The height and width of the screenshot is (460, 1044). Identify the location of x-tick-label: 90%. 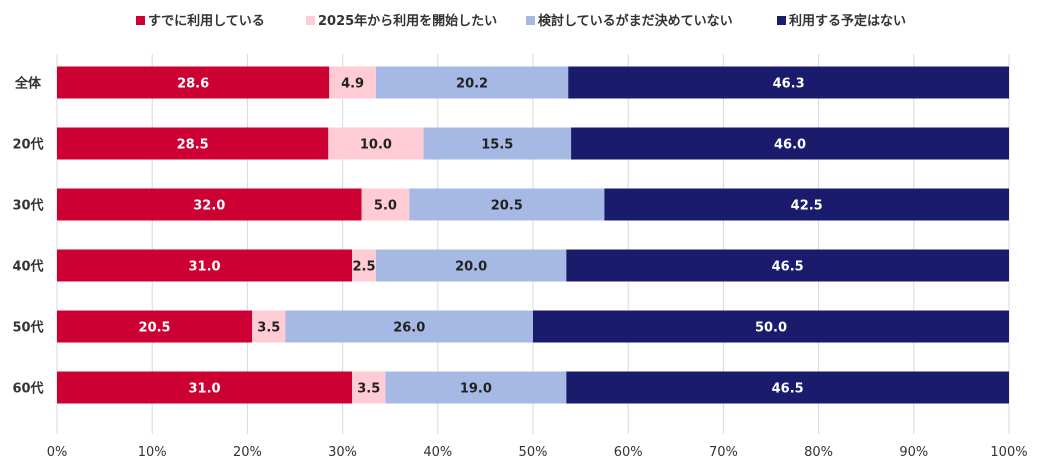
(913, 450).